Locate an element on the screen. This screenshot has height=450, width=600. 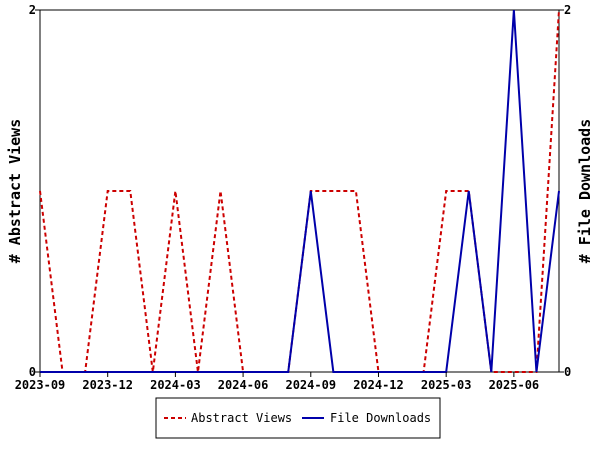
y2-tick-label: 0 is located at coordinates (567, 372).